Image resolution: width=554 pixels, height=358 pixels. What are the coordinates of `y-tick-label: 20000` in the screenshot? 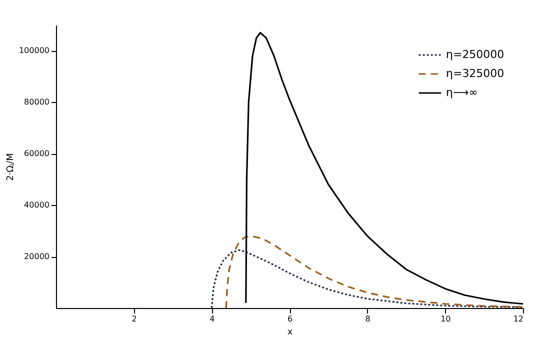 It's located at (37, 257).